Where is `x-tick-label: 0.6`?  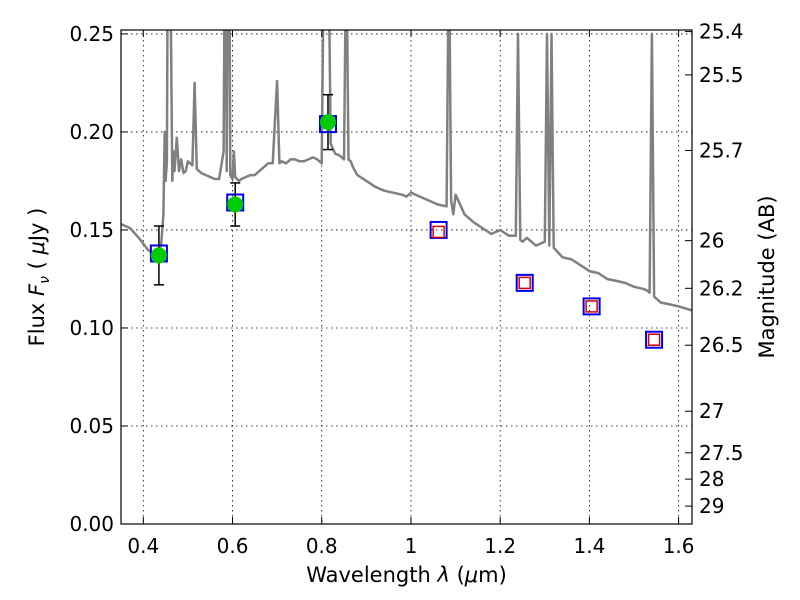 x-tick-label: 0.6 is located at coordinates (233, 546).